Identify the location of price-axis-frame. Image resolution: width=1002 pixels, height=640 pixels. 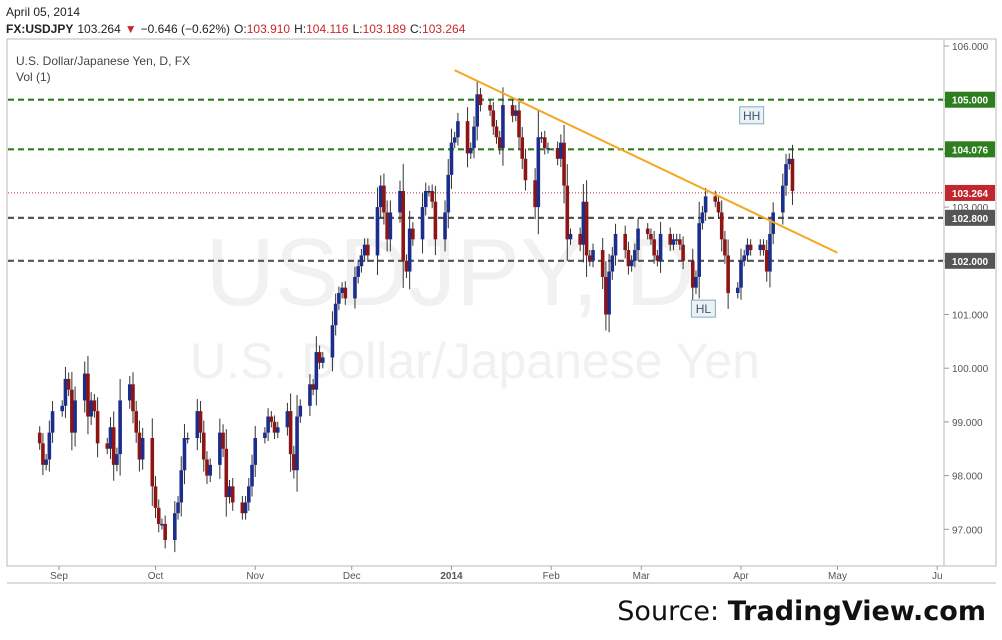
(970, 302).